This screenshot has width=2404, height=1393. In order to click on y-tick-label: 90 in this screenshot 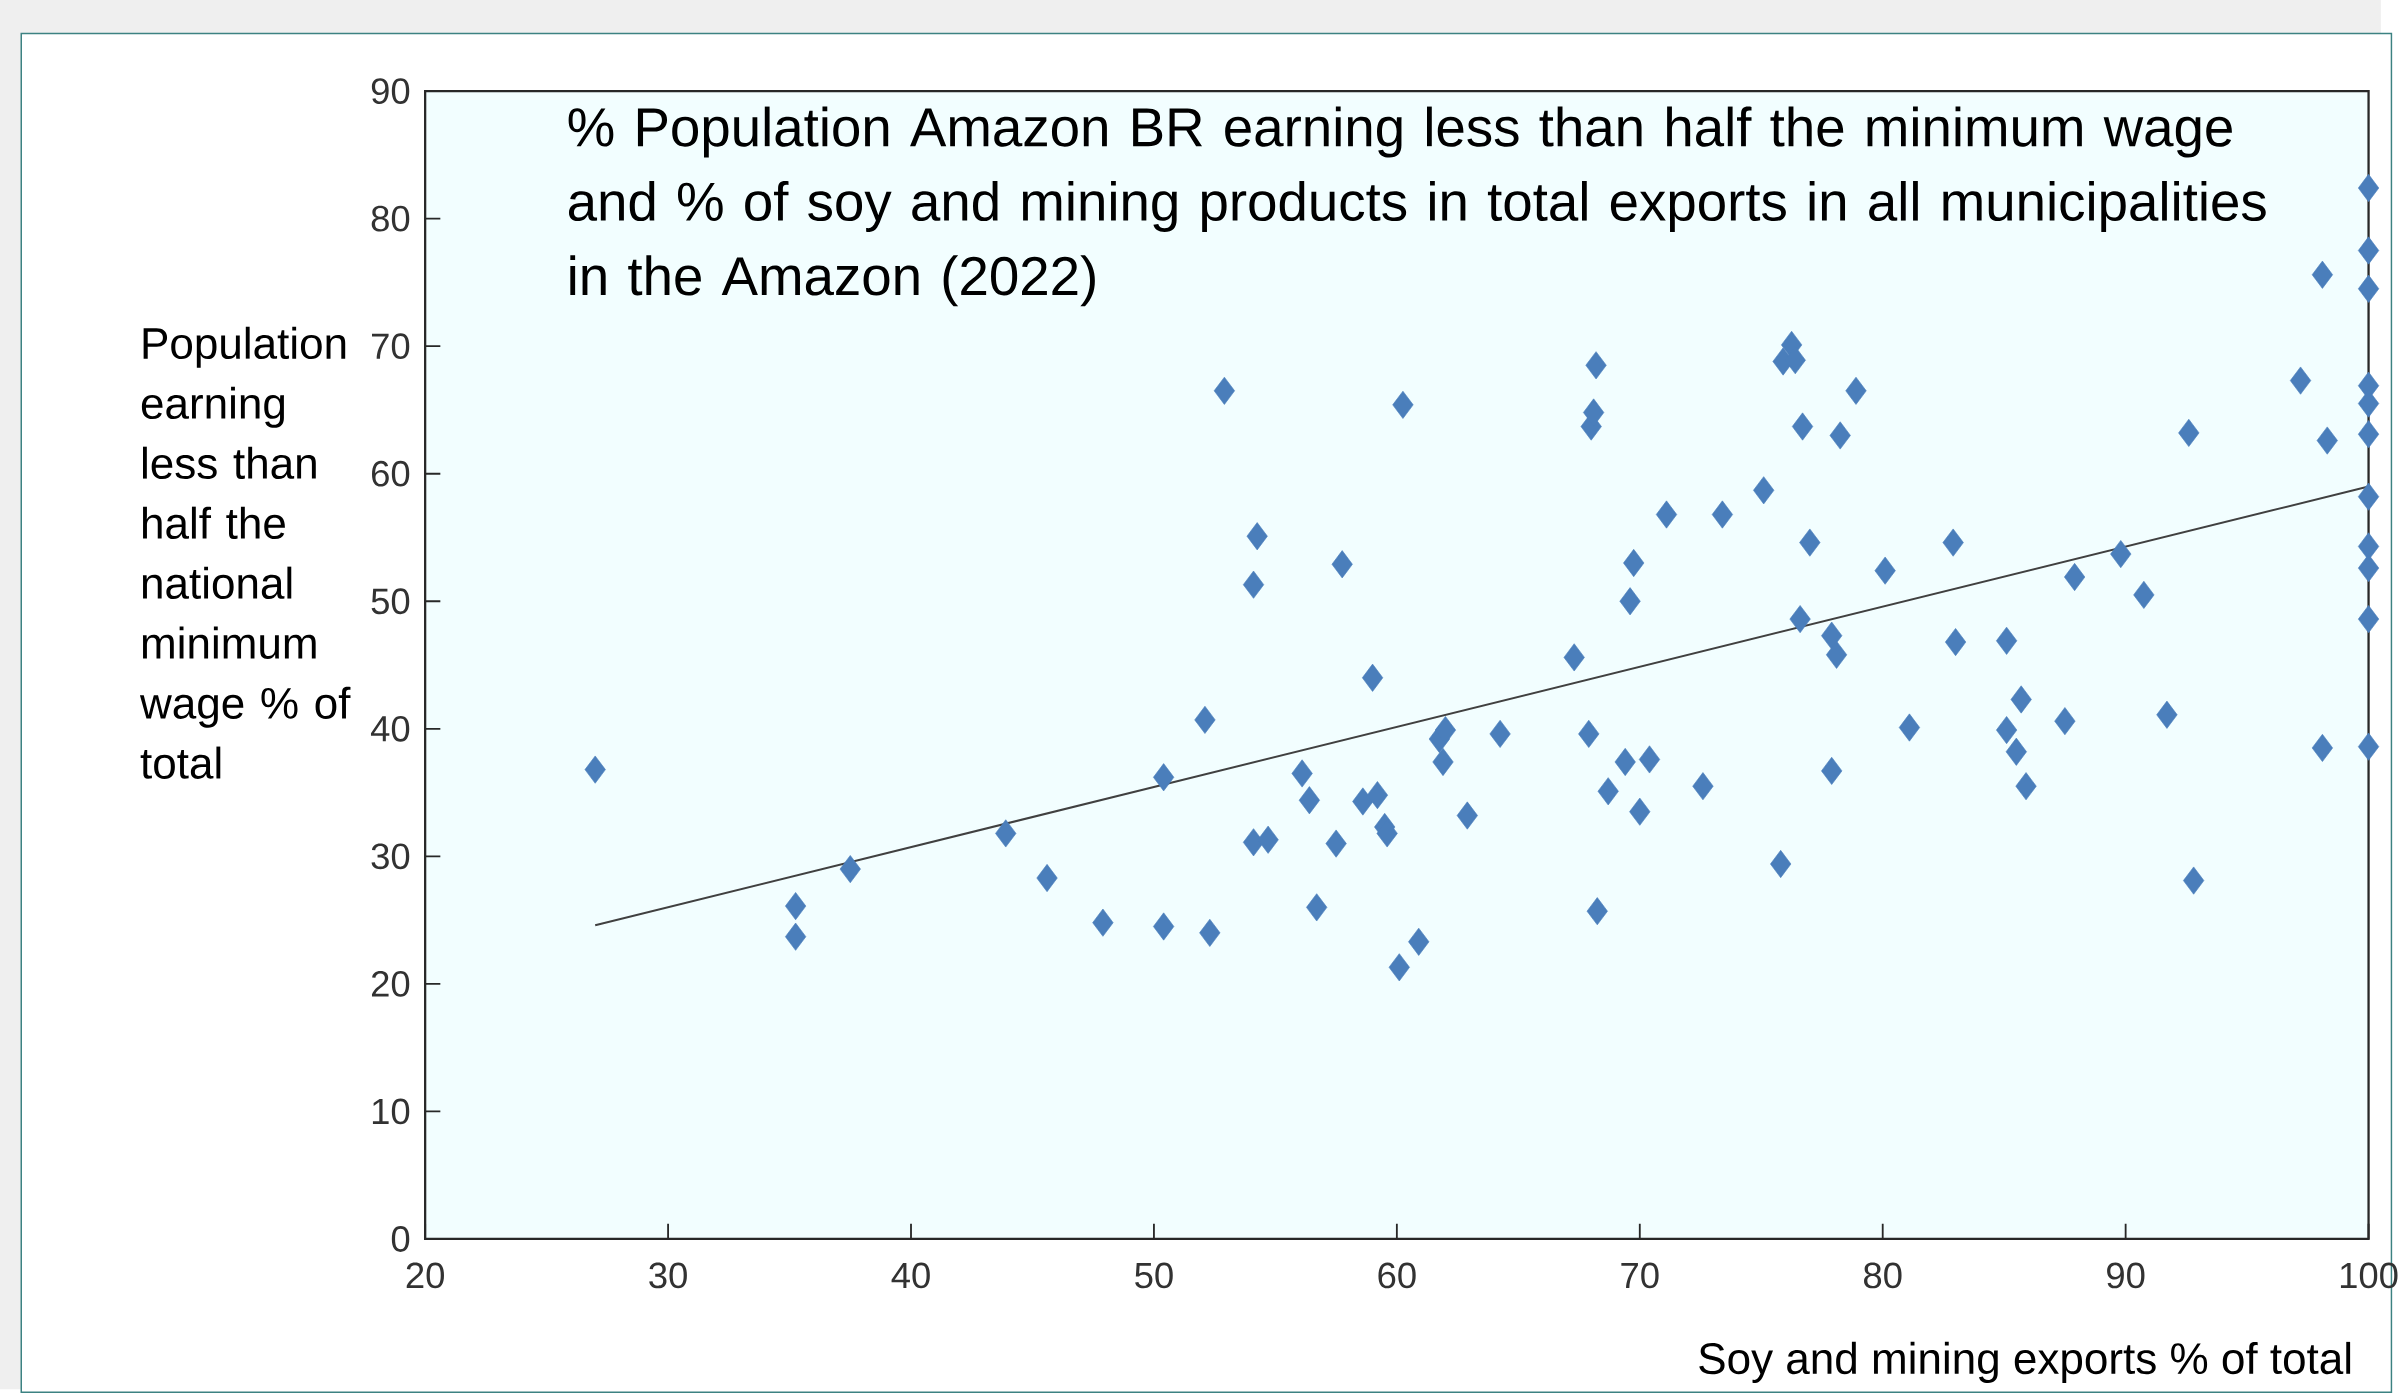, I will do `click(390, 91)`.